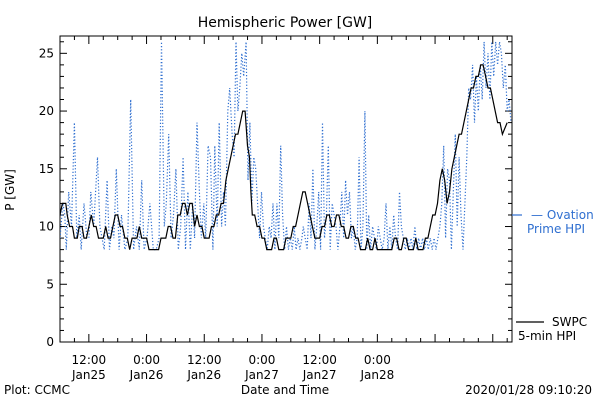  What do you see at coordinates (285, 23) in the screenshot?
I see `chart-title: Hemispheric Power [GW]` at bounding box center [285, 23].